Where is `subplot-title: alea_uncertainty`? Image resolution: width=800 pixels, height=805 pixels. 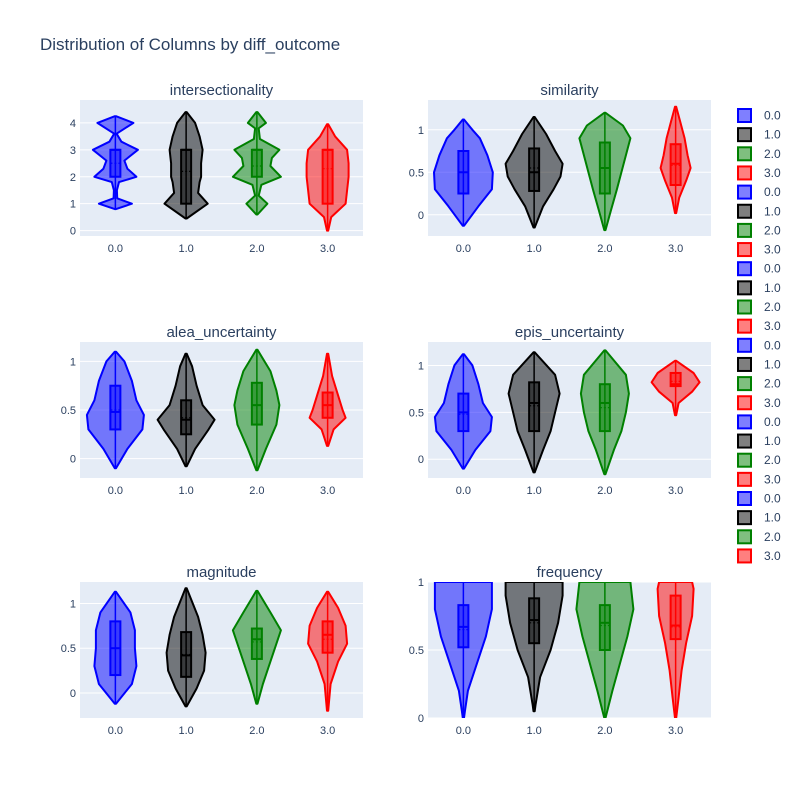 subplot-title: alea_uncertainty is located at coordinates (221, 332).